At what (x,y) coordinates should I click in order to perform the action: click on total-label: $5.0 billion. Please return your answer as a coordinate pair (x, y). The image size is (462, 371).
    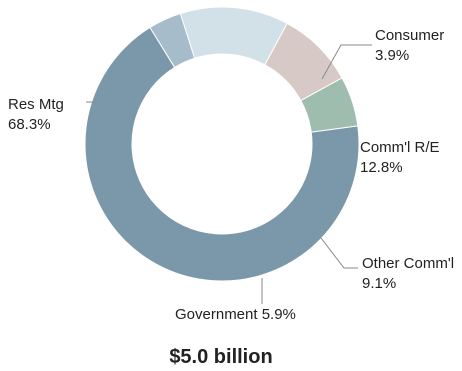
    Looking at the image, I should click on (220, 357).